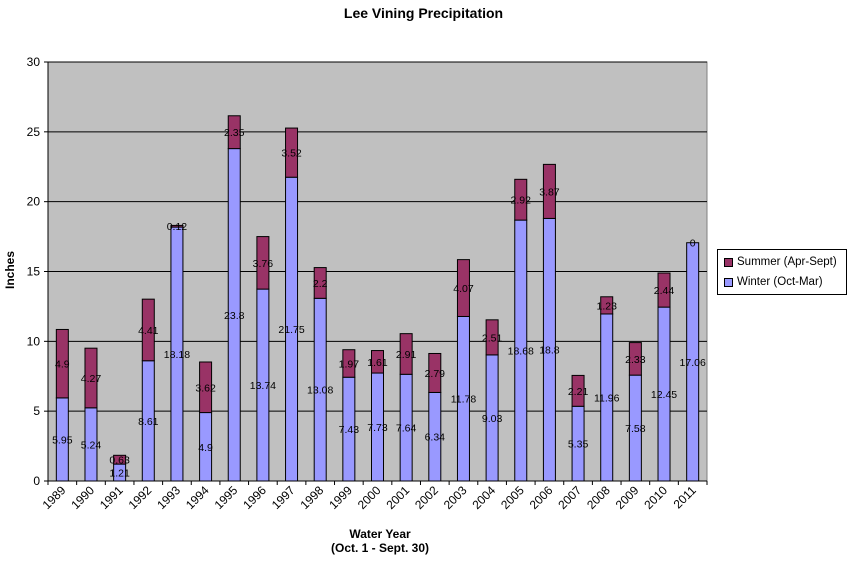 This screenshot has height=561, width=847. I want to click on legend-label-summer: Summer (Apr-Sept), so click(787, 262).